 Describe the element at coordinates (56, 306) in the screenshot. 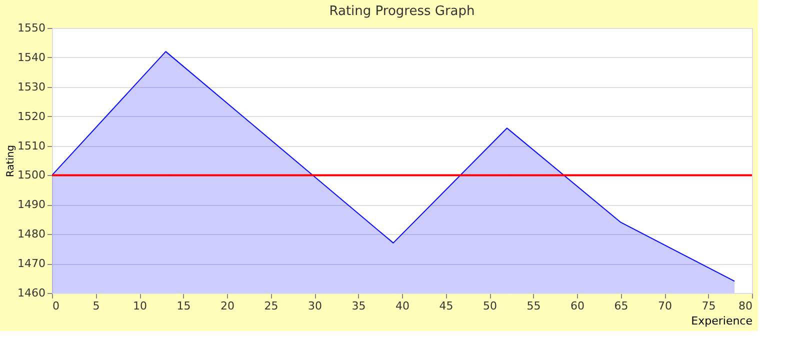

I see `x-tick-label: 0` at that location.